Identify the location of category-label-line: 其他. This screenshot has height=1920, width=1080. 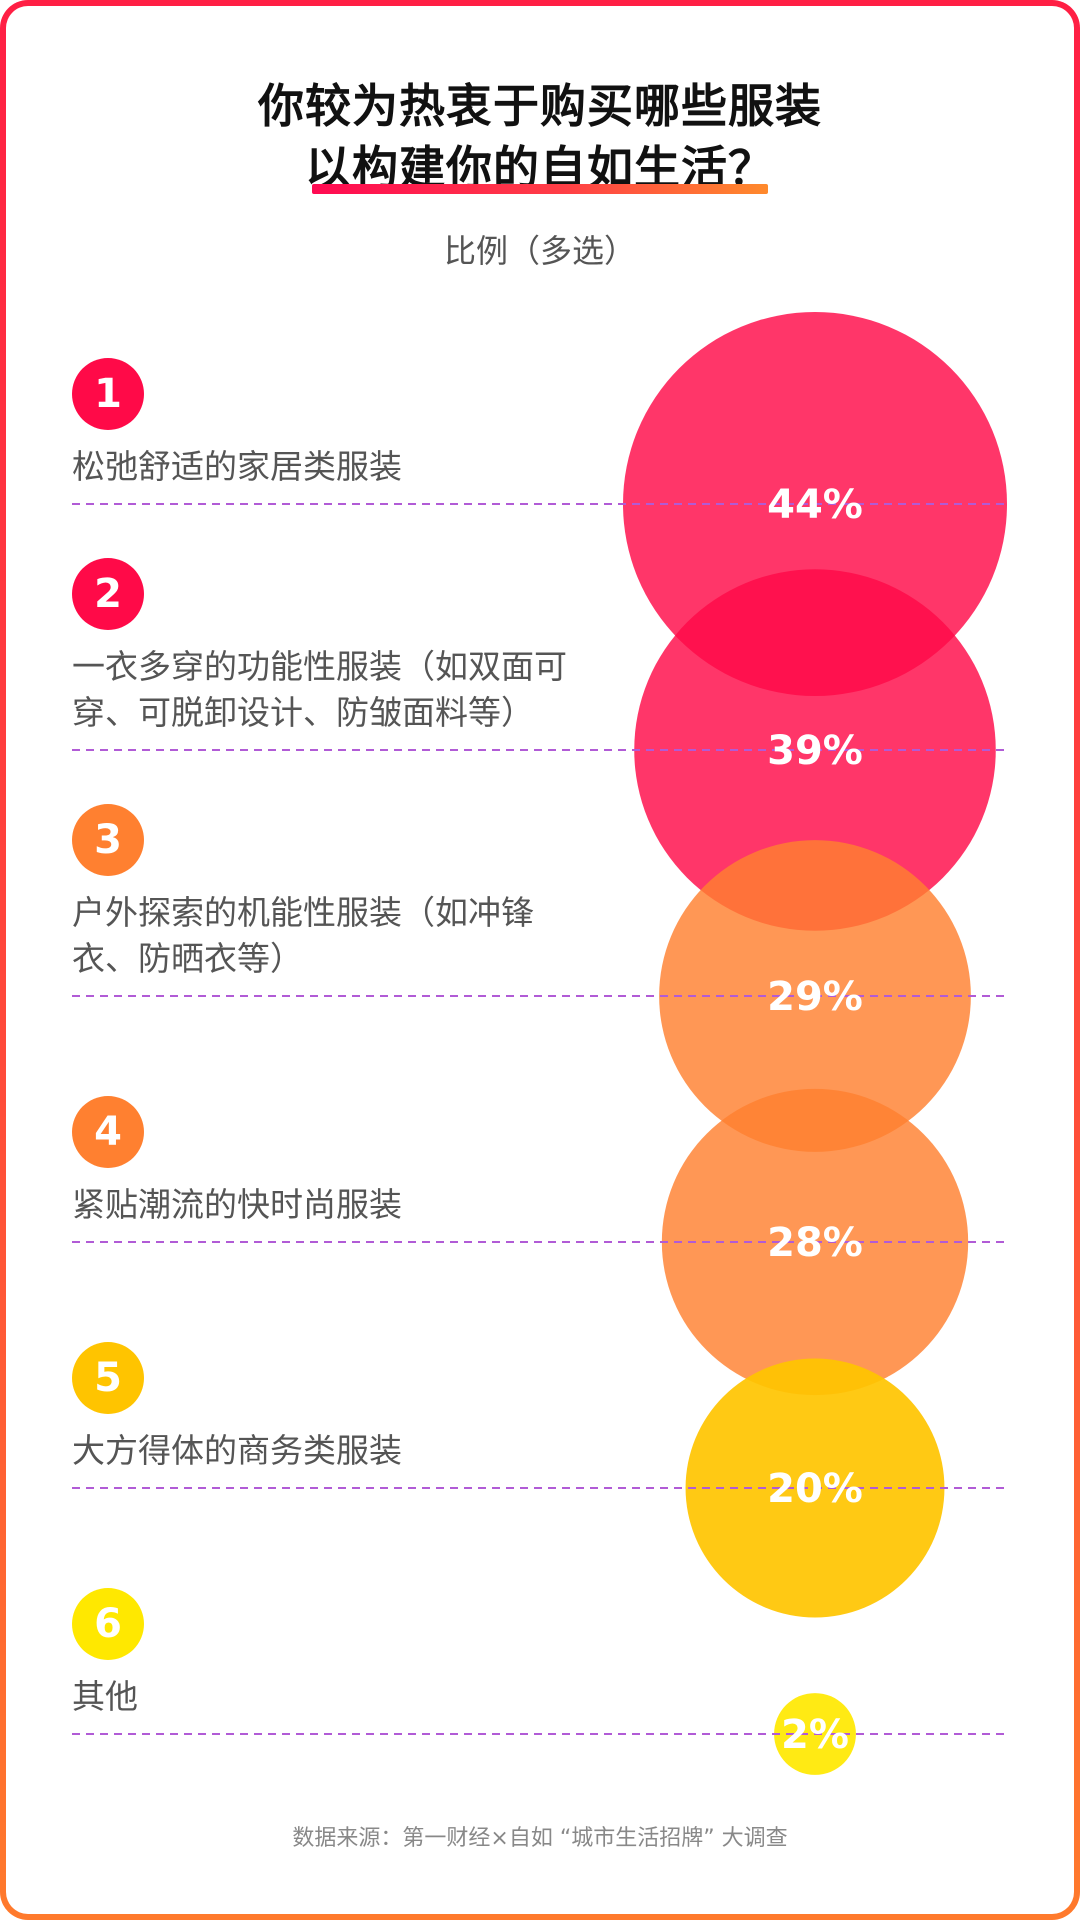
(105, 1696).